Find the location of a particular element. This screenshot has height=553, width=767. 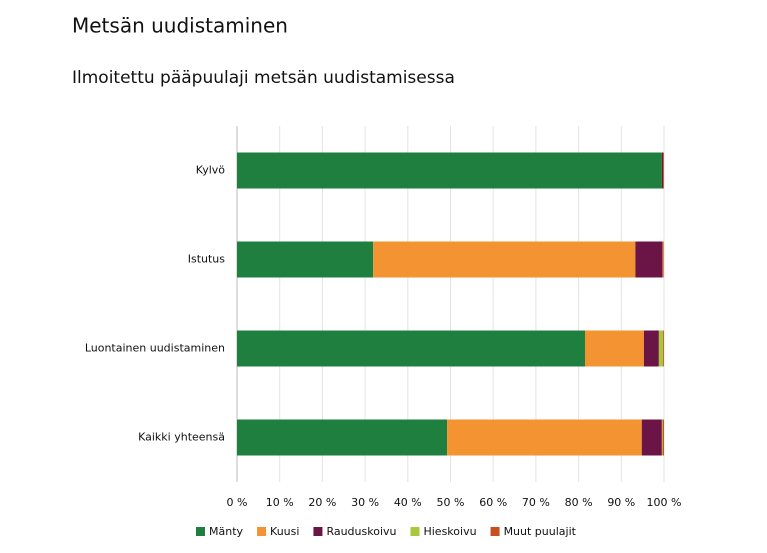

x-tick-label: 60 % is located at coordinates (493, 502).